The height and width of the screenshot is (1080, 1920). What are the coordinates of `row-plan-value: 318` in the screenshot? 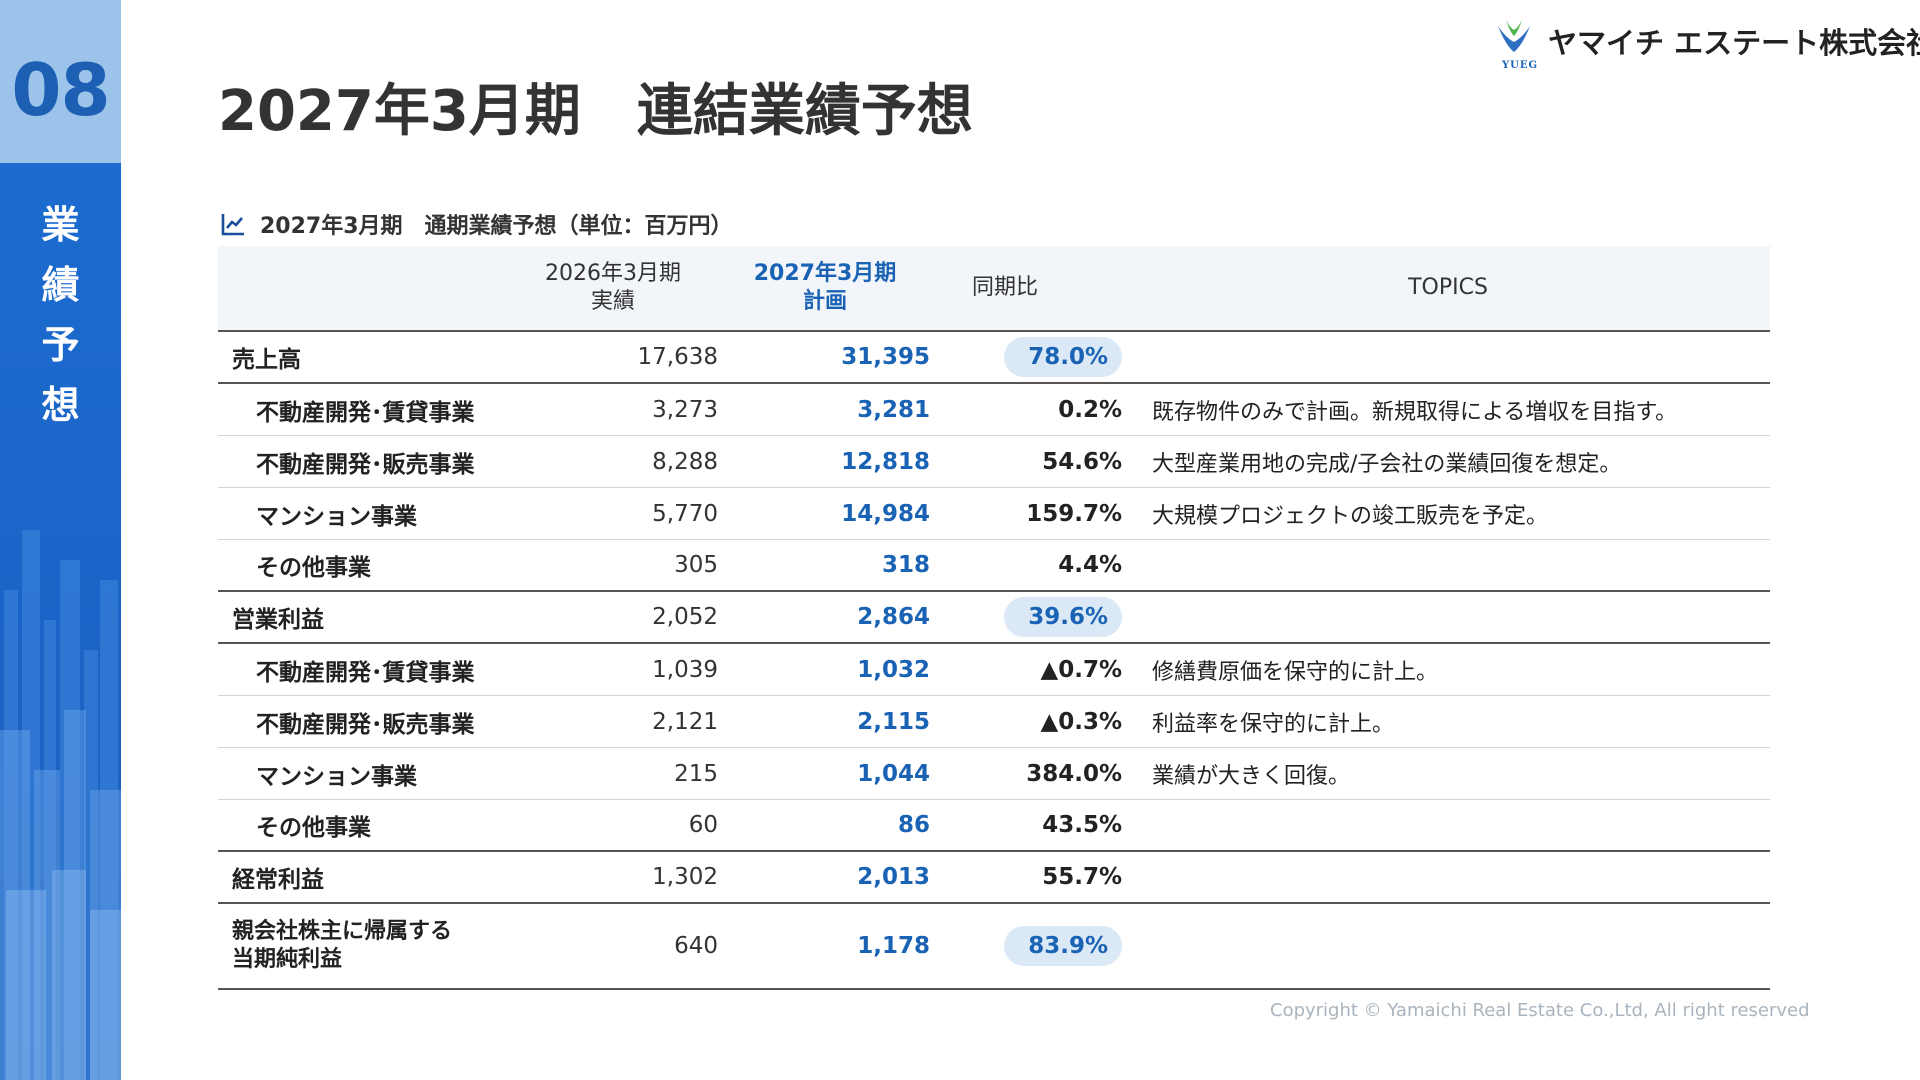 It's located at (905, 565).